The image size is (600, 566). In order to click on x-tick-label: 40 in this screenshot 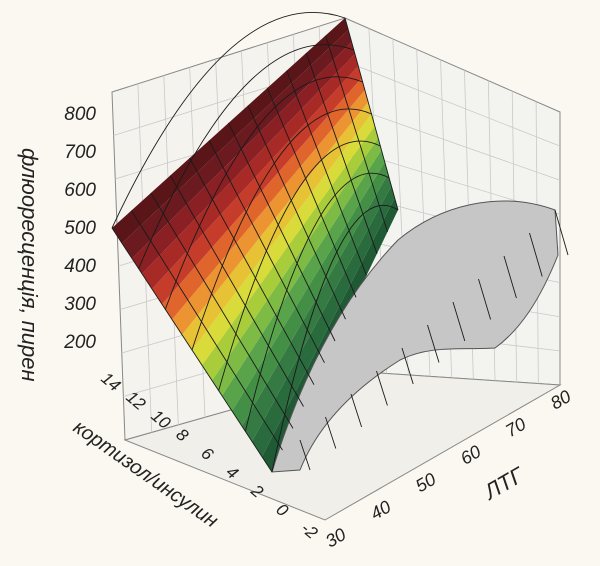, I will do `click(380, 510)`.